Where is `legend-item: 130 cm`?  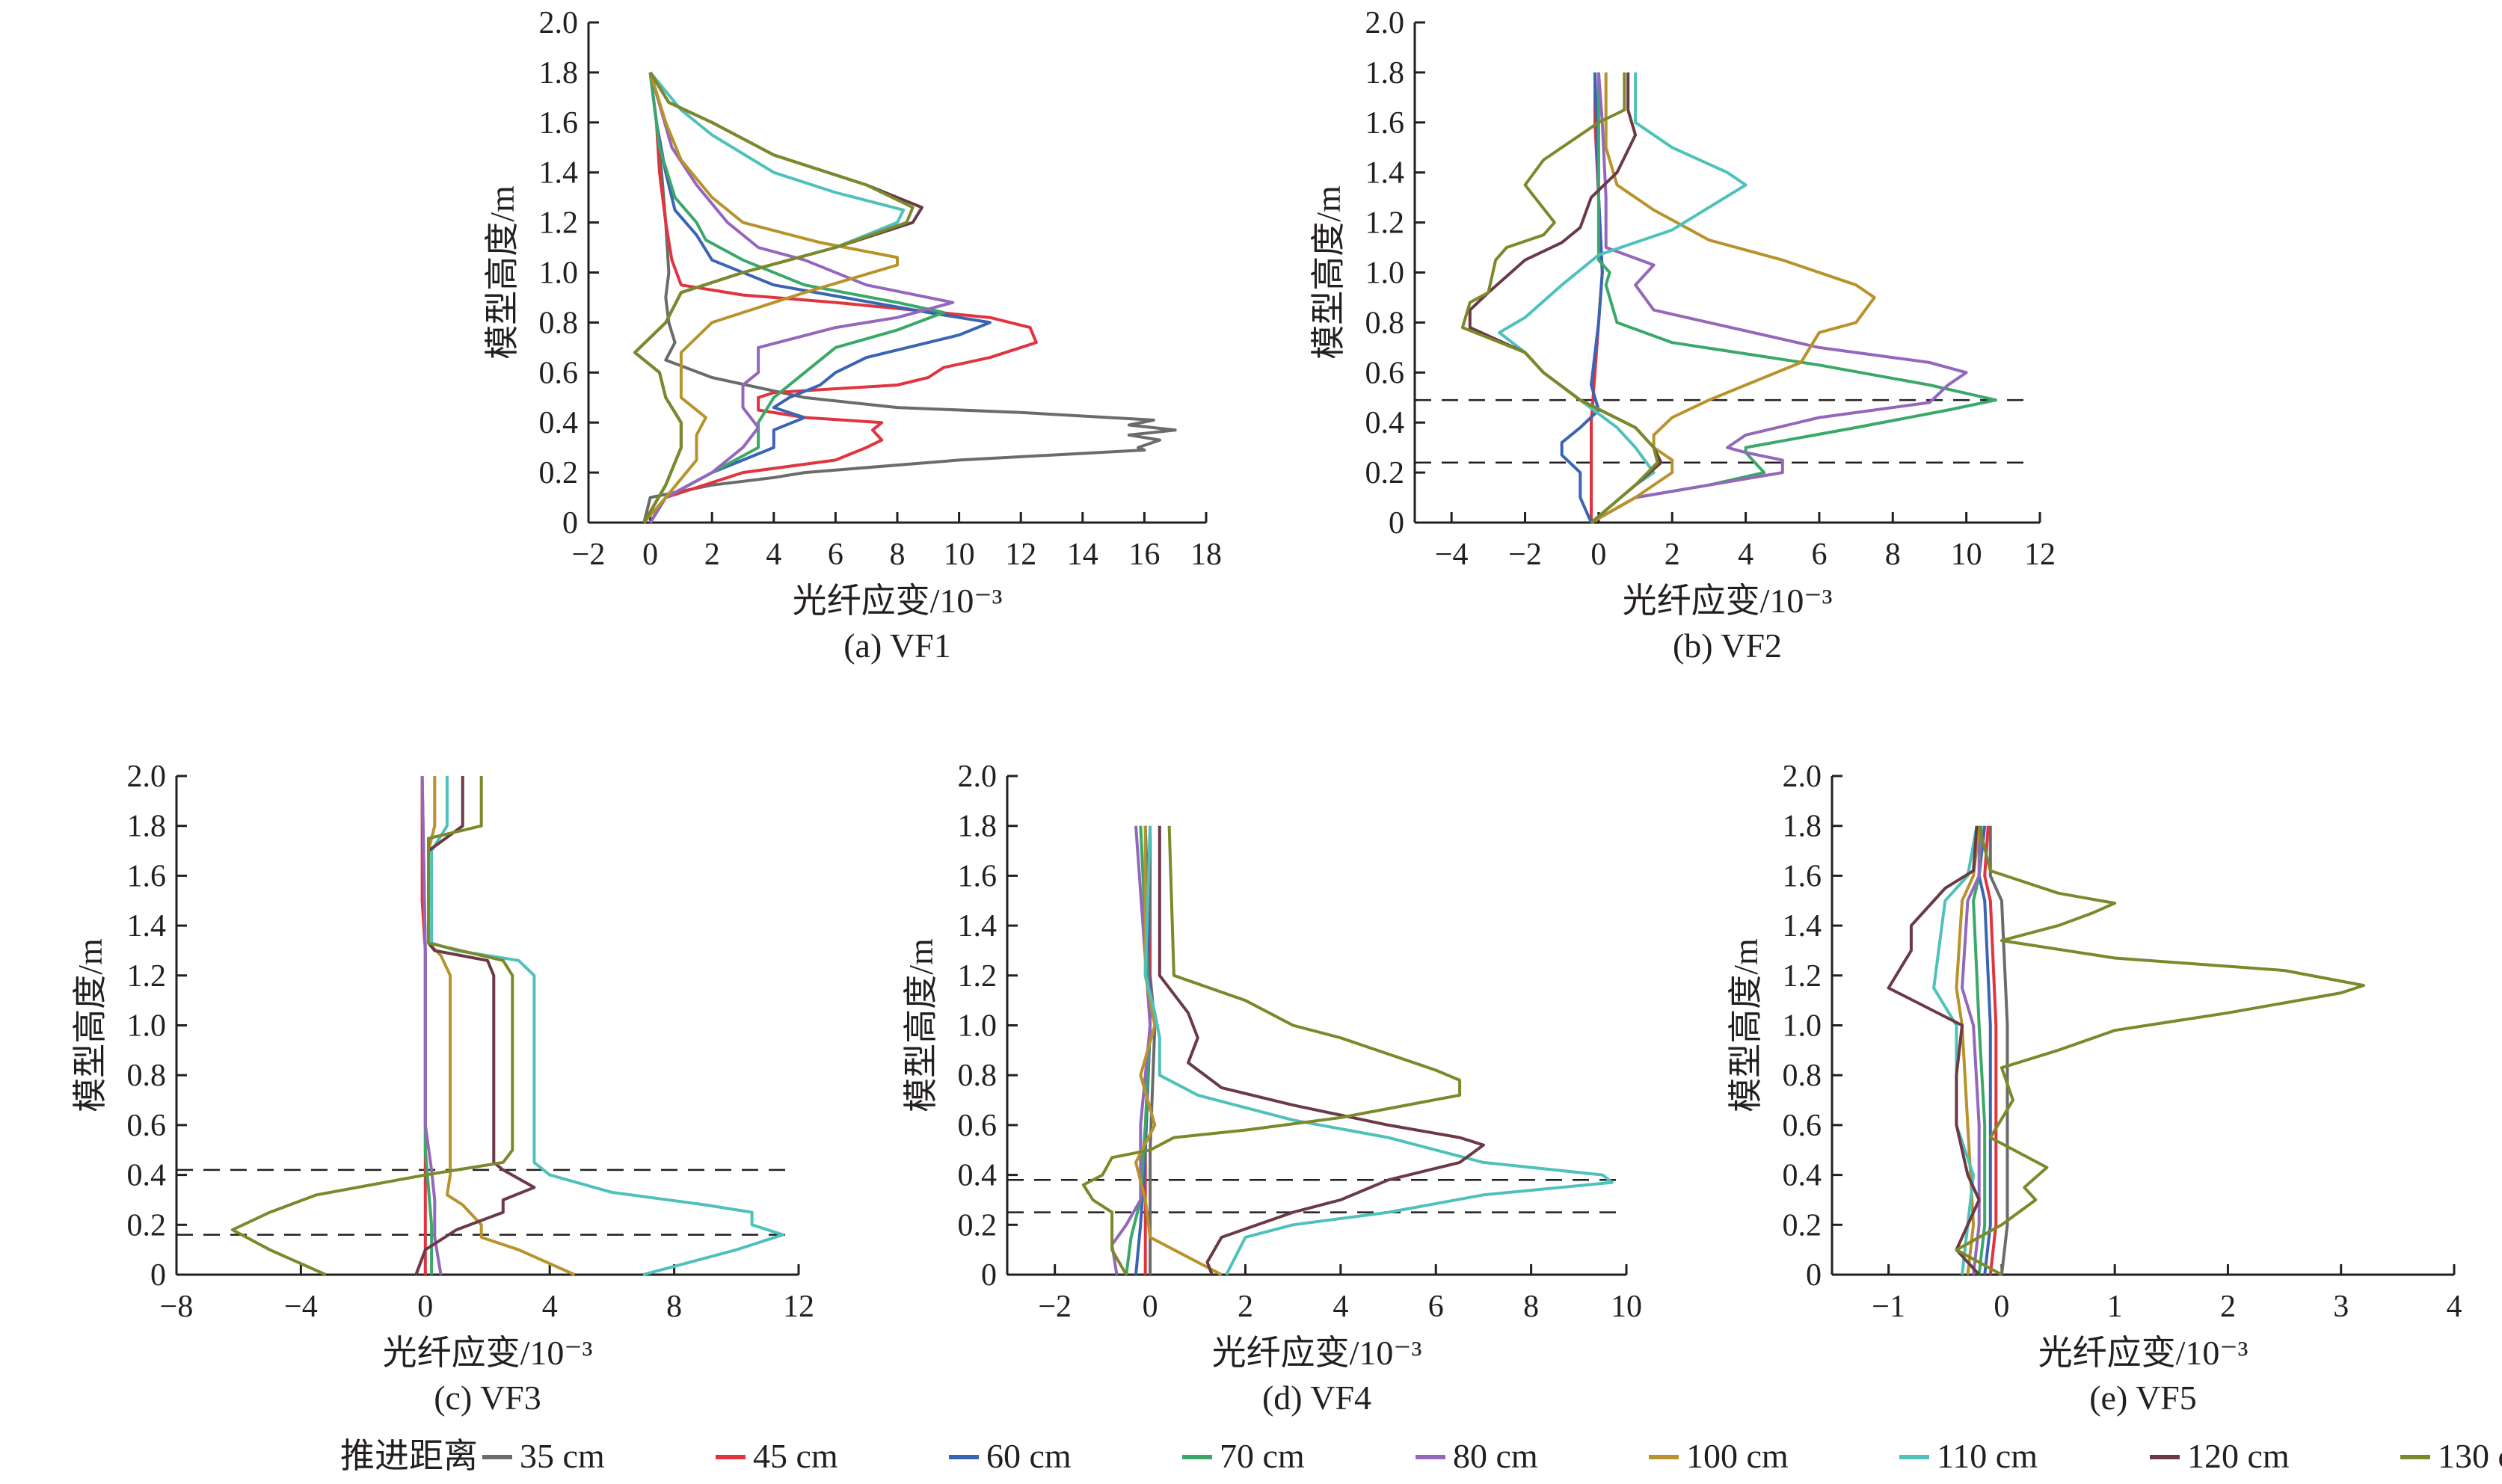
legend-item: 130 cm is located at coordinates (2451, 1456).